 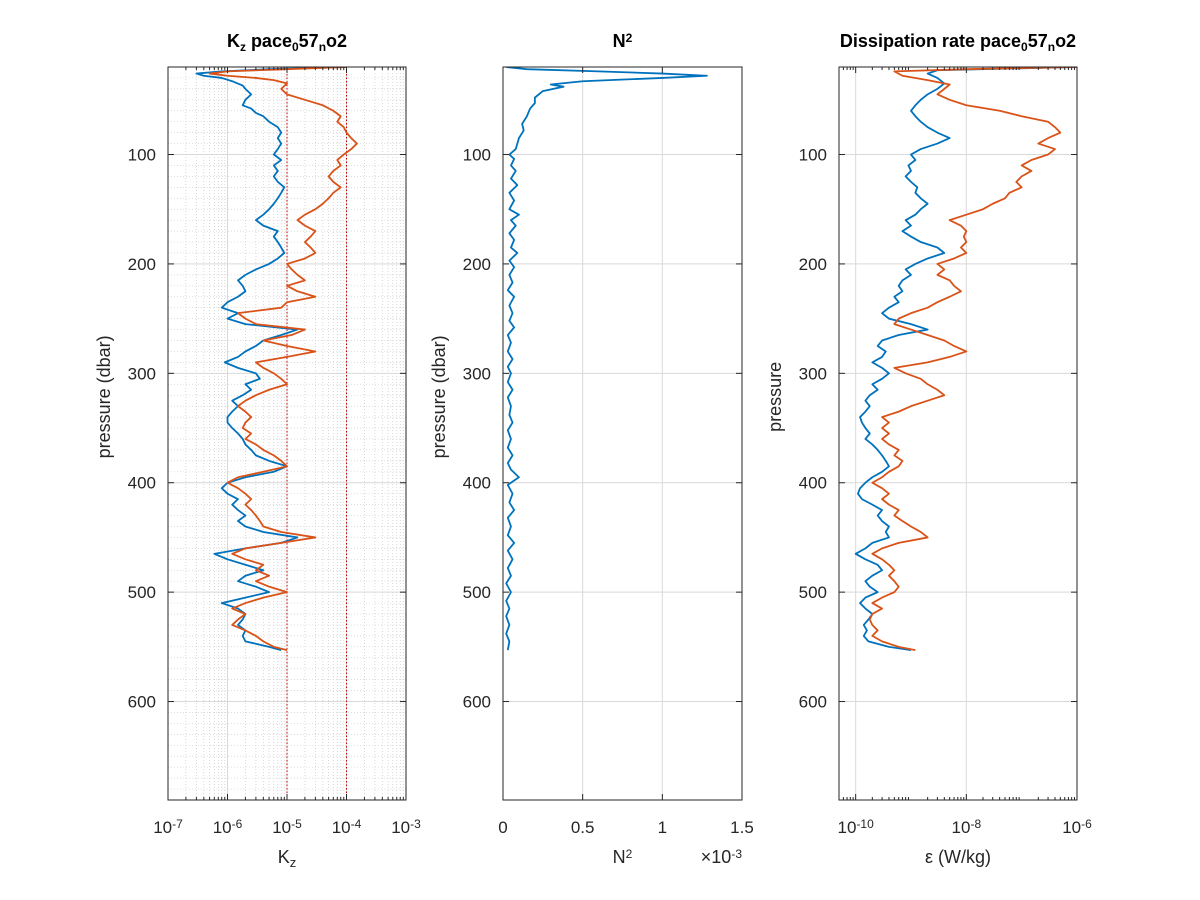 I want to click on y-axis-label: pressure, so click(x=775, y=397).